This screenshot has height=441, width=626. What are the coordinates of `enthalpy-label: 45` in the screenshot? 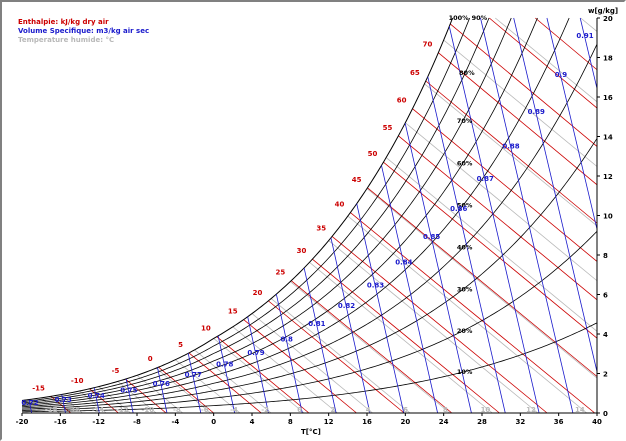 It's located at (357, 180).